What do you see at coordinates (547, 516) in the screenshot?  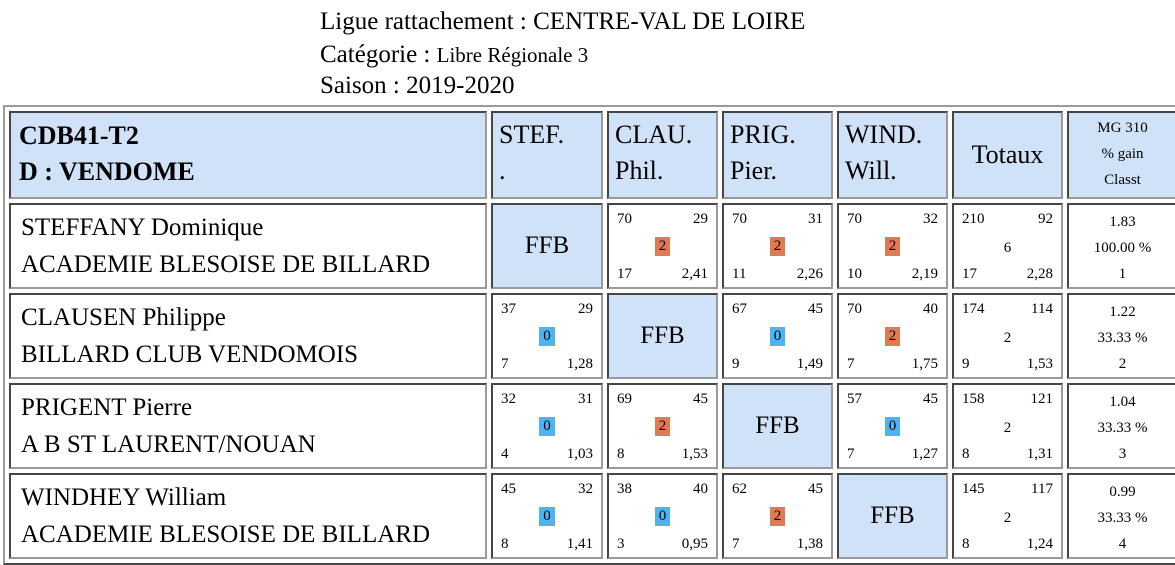 I see `match-cell: 45 32 0 8 1,41` at bounding box center [547, 516].